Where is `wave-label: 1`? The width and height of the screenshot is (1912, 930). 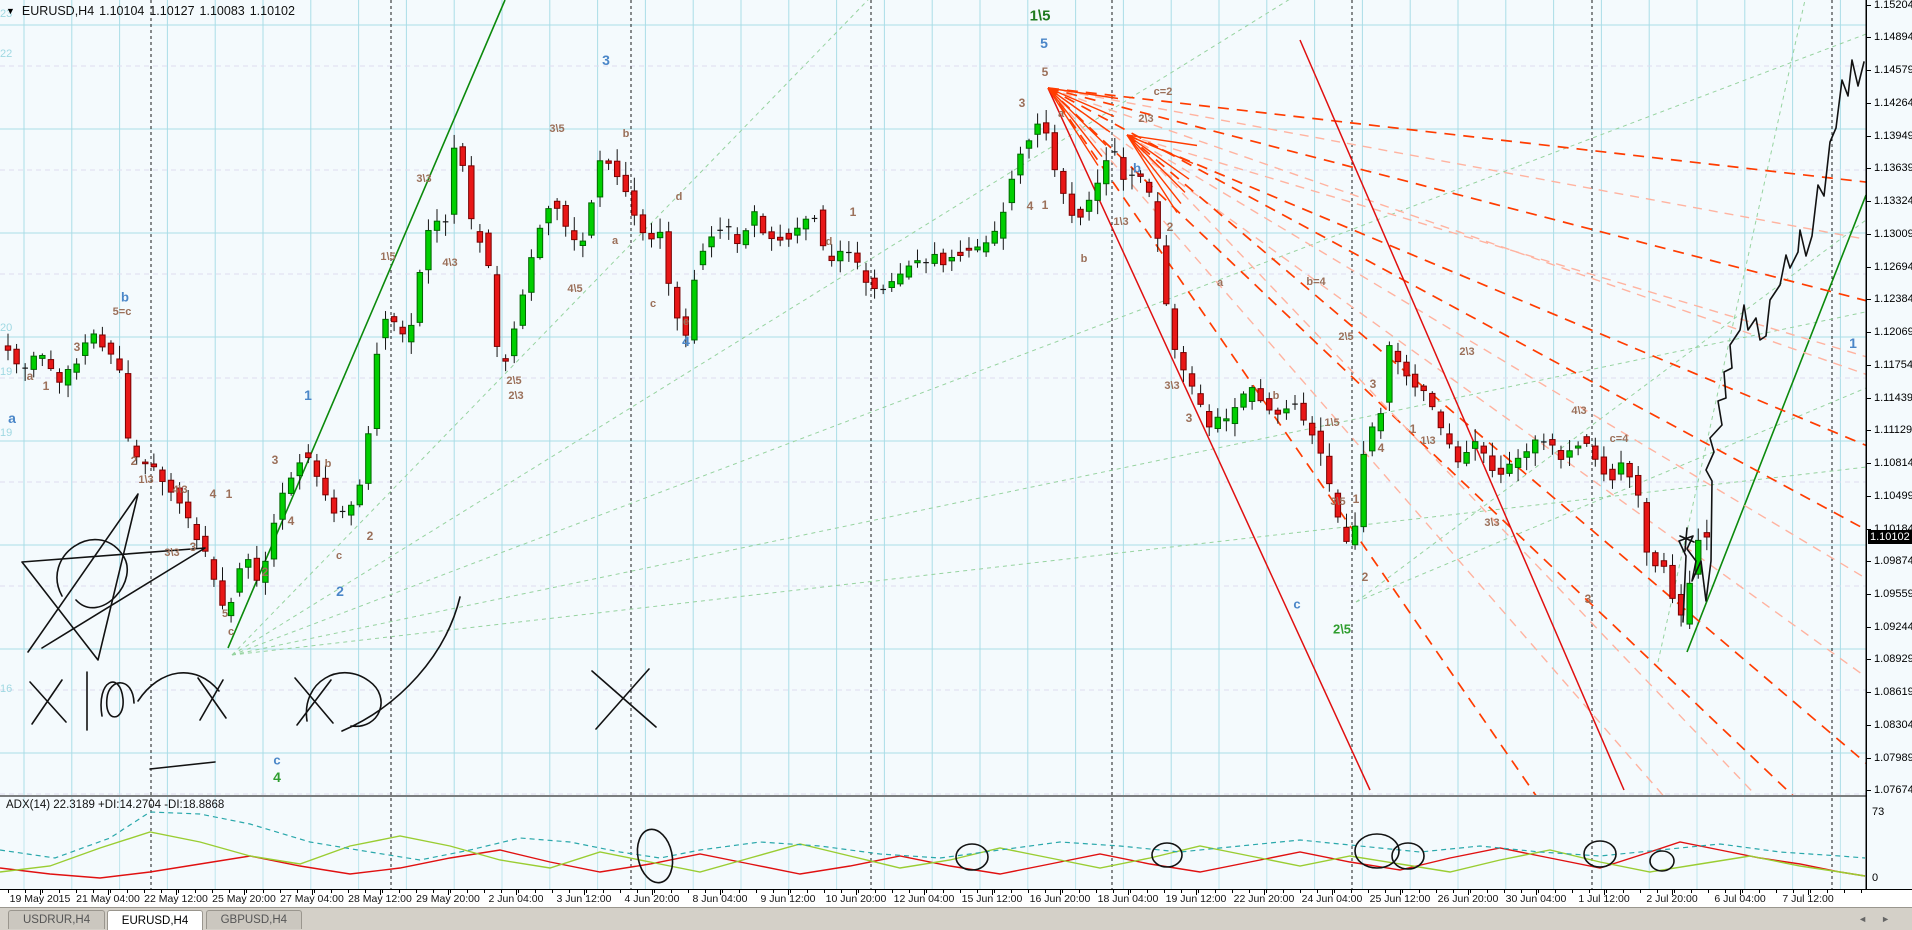 wave-label: 1 is located at coordinates (46, 386).